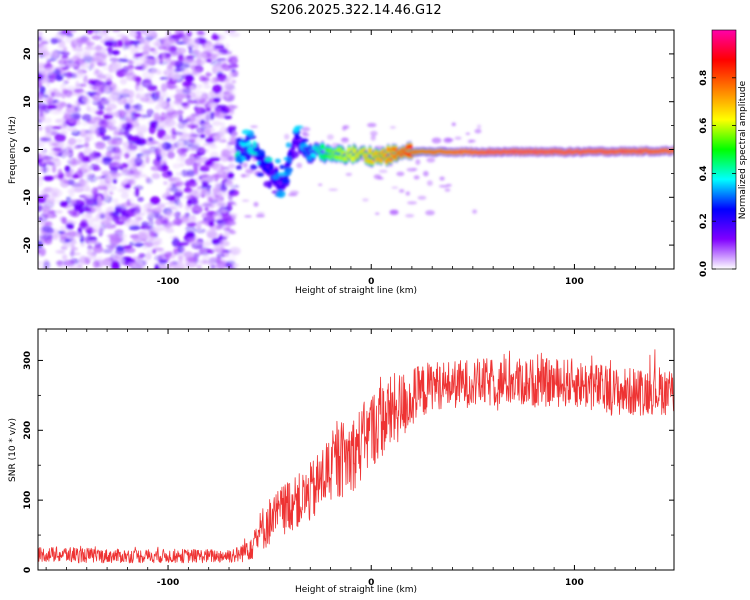 The height and width of the screenshot is (600, 750). Describe the element at coordinates (574, 282) in the screenshot. I see `spectrogram-x-tick-label: 100` at that location.